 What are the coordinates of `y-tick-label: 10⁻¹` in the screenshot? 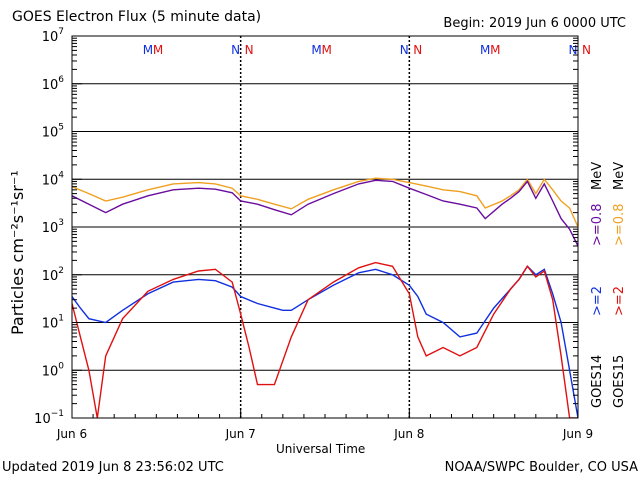 It's located at (49, 418).